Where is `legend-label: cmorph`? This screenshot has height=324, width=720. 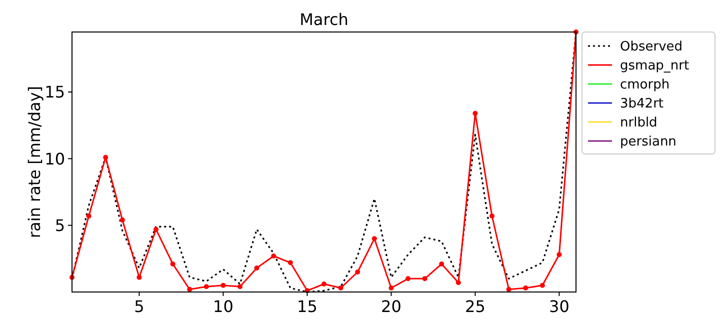 legend-label: cmorph is located at coordinates (645, 85).